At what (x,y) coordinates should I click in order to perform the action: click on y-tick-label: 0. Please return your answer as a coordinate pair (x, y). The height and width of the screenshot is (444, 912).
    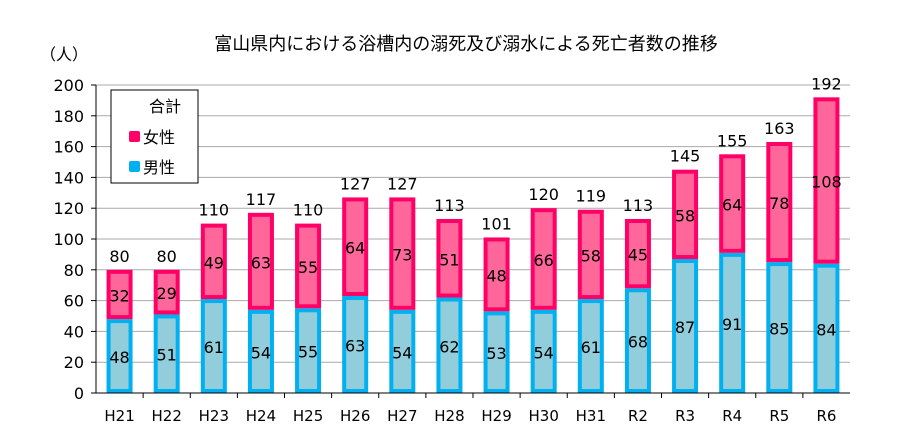
    Looking at the image, I should click on (79, 393).